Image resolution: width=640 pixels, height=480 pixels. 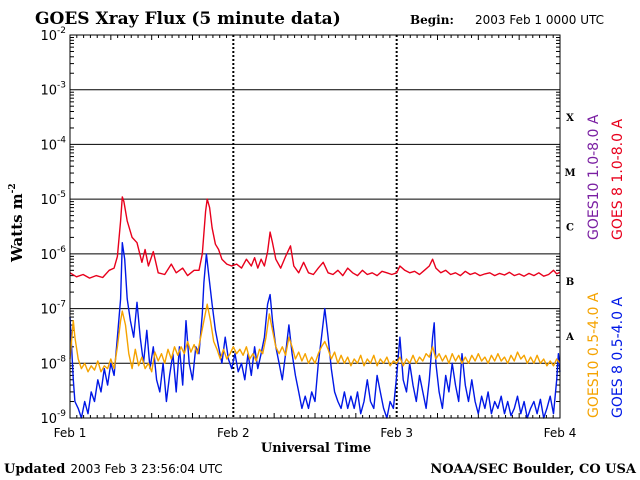 What do you see at coordinates (316, 448) in the screenshot?
I see `x-axis-label: Universal Time` at bounding box center [316, 448].